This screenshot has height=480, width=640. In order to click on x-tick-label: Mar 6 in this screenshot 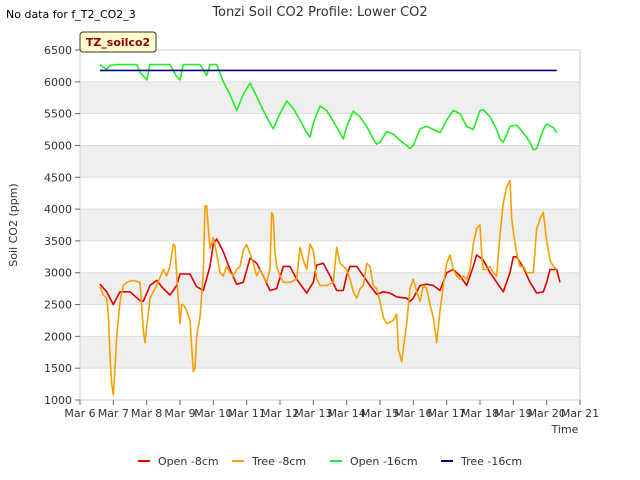, I will do `click(79, 413)`.